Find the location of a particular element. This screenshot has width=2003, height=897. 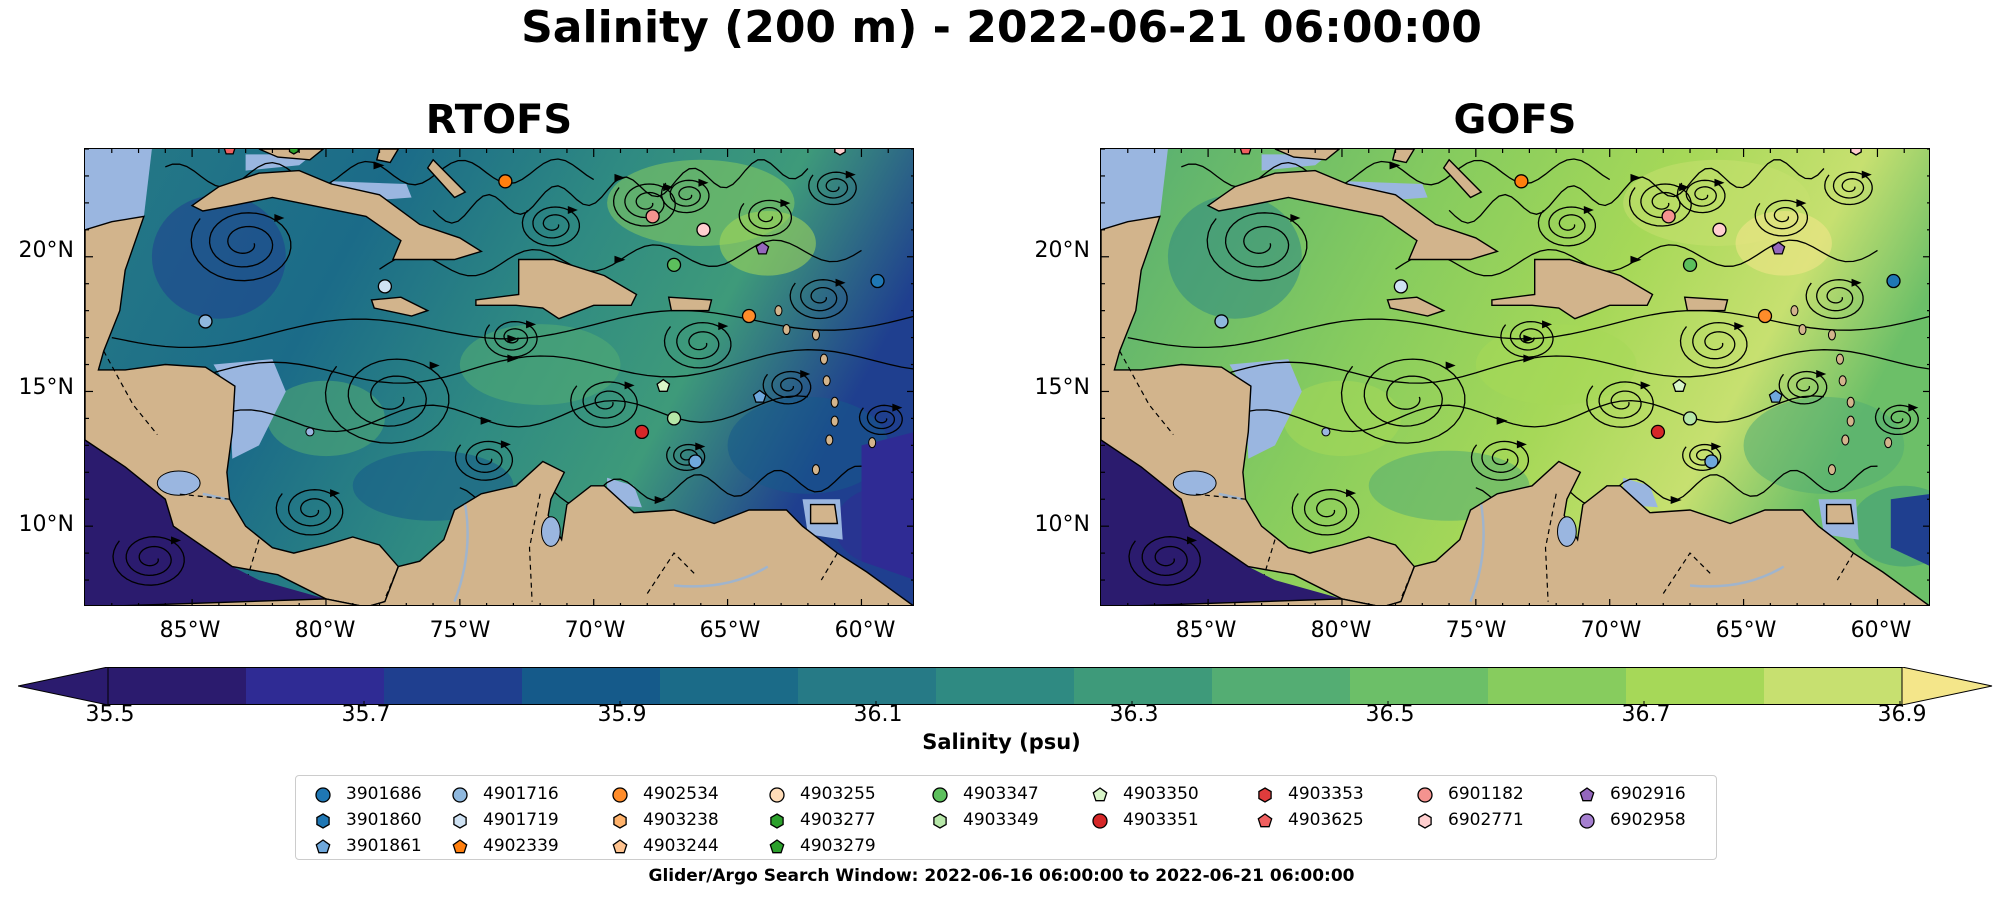

legend-label: 6901182 is located at coordinates (1486, 794).